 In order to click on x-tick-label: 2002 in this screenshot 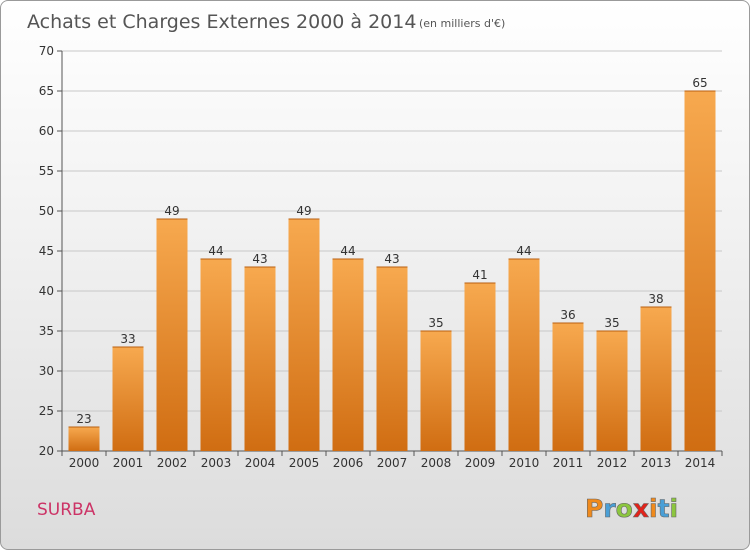, I will do `click(172, 463)`.